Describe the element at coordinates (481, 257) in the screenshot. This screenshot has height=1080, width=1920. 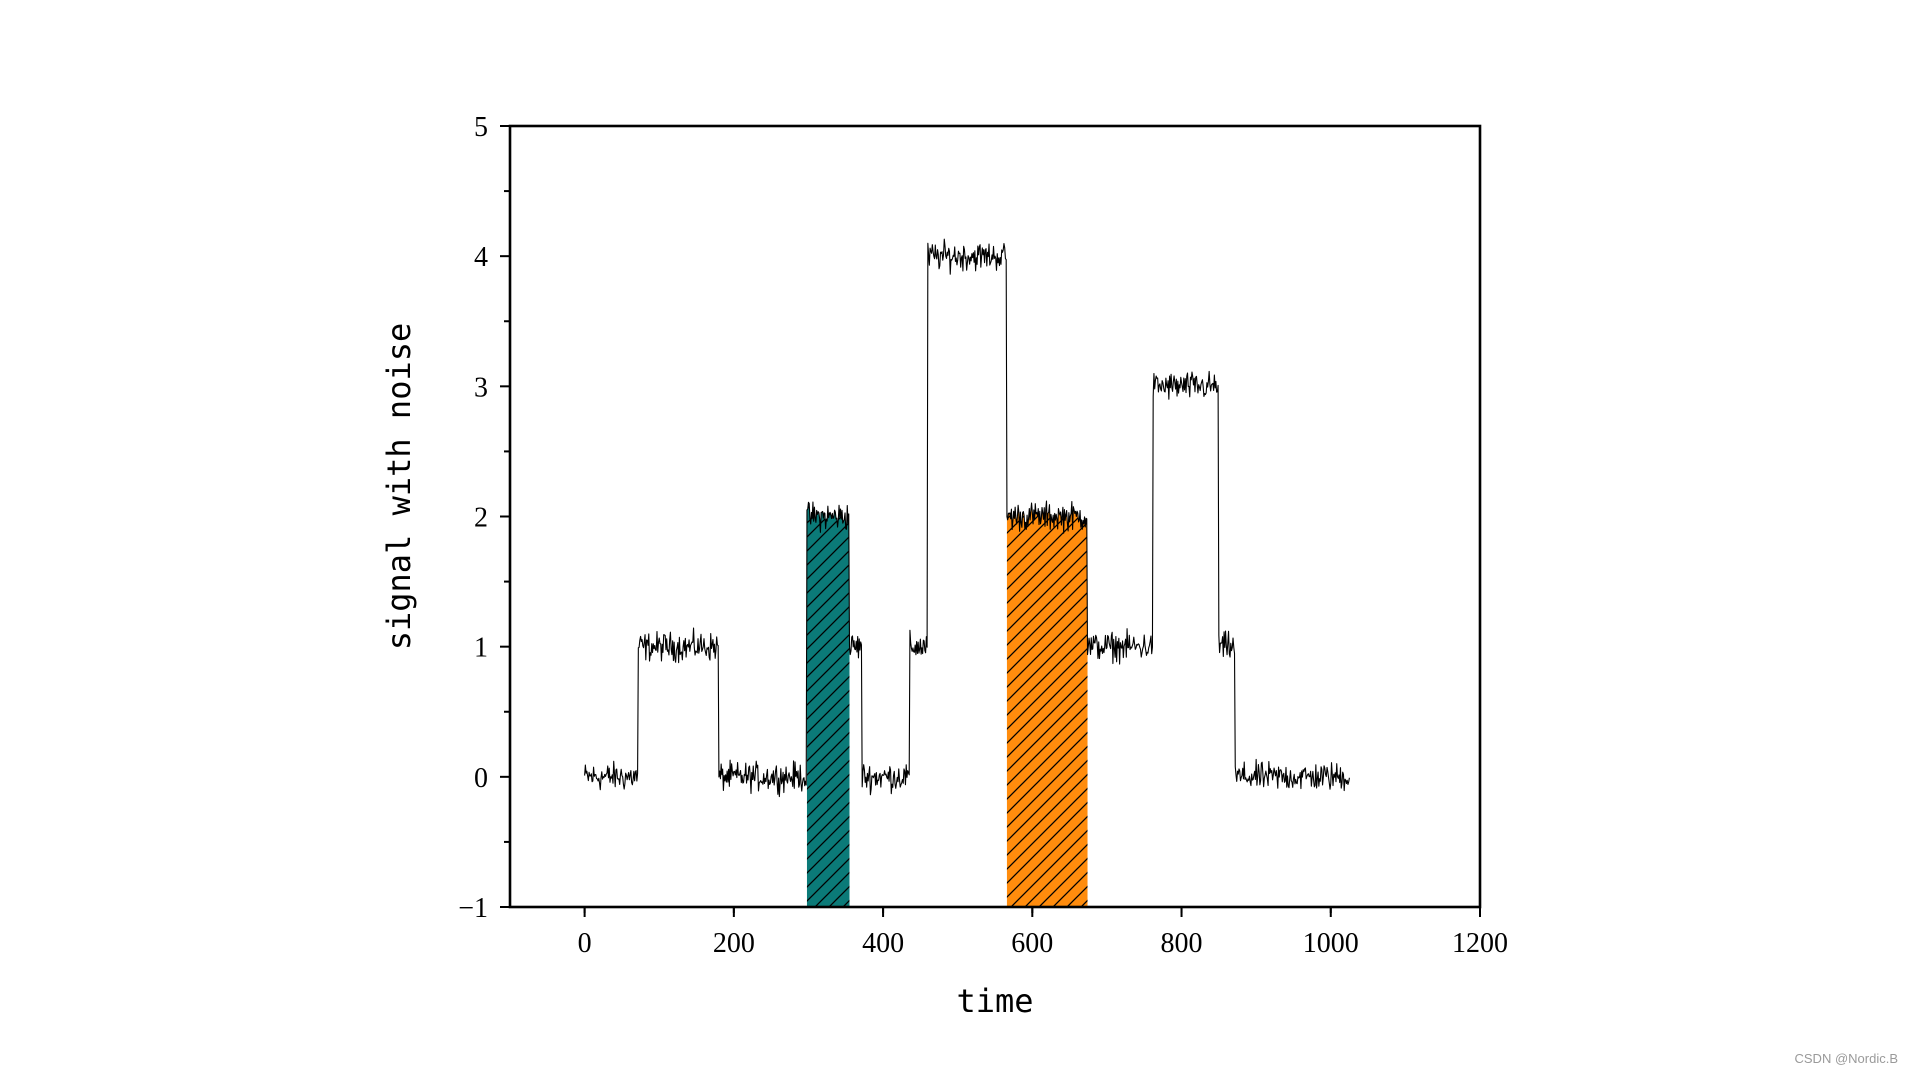
I see `y-tick-label: 4` at that location.